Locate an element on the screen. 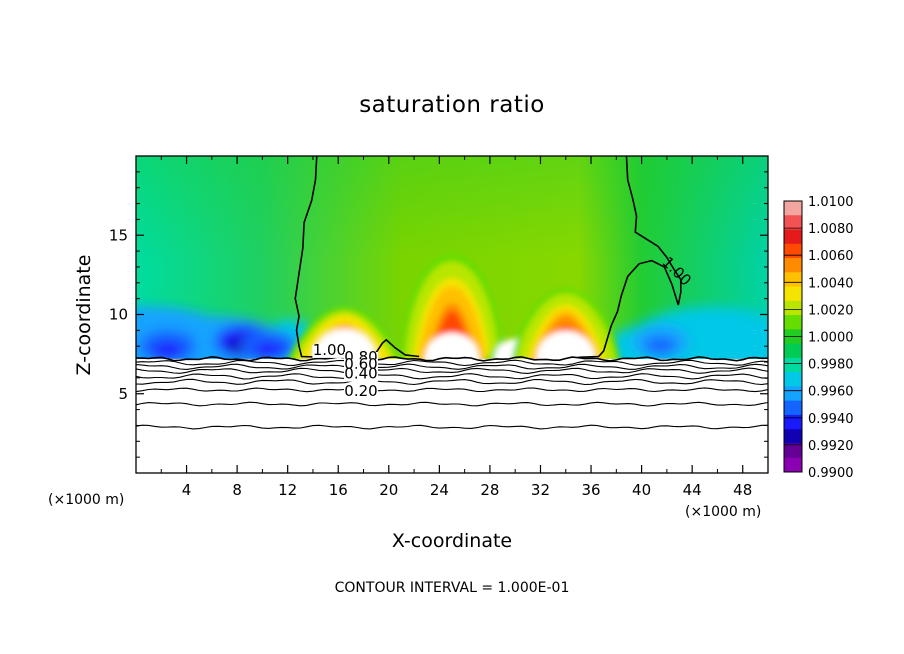 This screenshot has width=904, height=654. contour-label: 0.20 is located at coordinates (360, 391).